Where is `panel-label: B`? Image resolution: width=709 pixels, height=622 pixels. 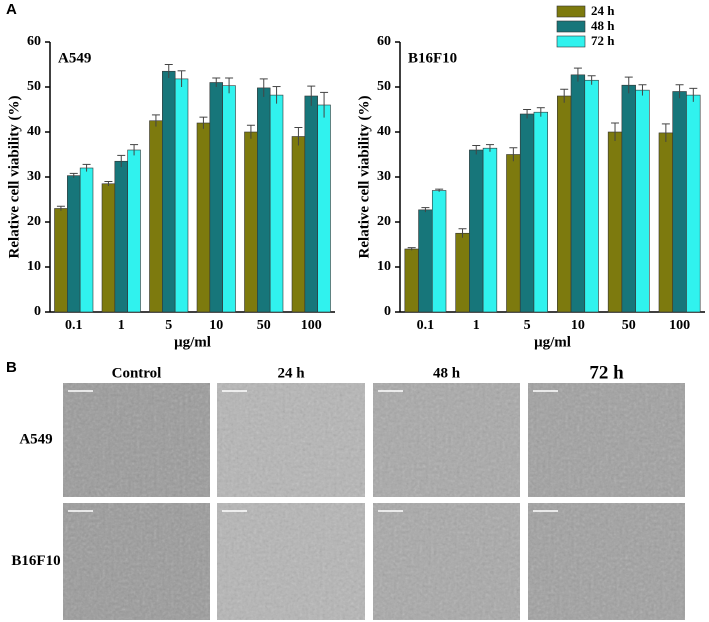
panel-label: B is located at coordinates (11, 367).